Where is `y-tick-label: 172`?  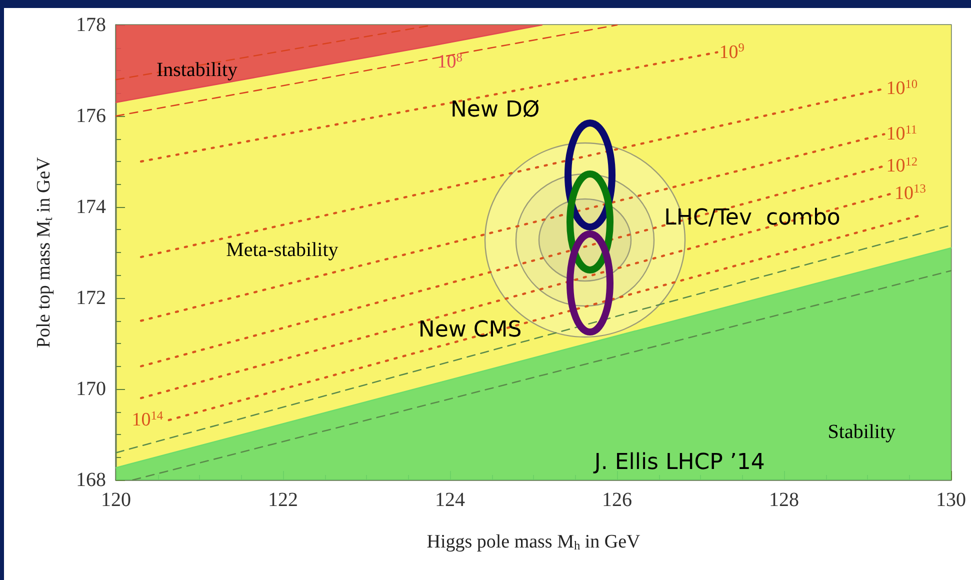 y-tick-label: 172 is located at coordinates (91, 298).